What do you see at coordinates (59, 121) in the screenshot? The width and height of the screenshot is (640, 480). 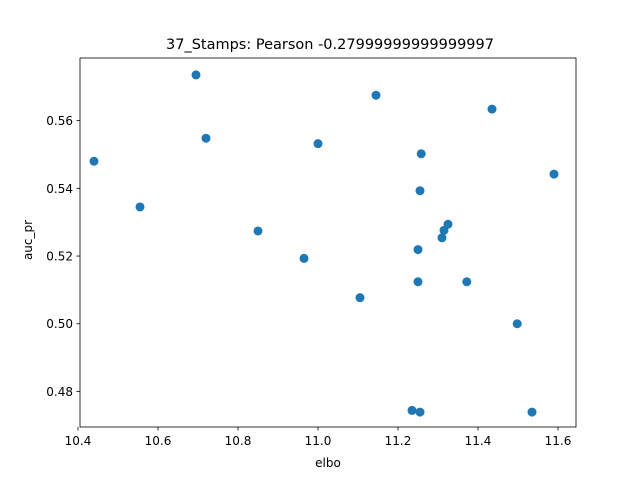 I see `y-tick-label: 0.56` at bounding box center [59, 121].